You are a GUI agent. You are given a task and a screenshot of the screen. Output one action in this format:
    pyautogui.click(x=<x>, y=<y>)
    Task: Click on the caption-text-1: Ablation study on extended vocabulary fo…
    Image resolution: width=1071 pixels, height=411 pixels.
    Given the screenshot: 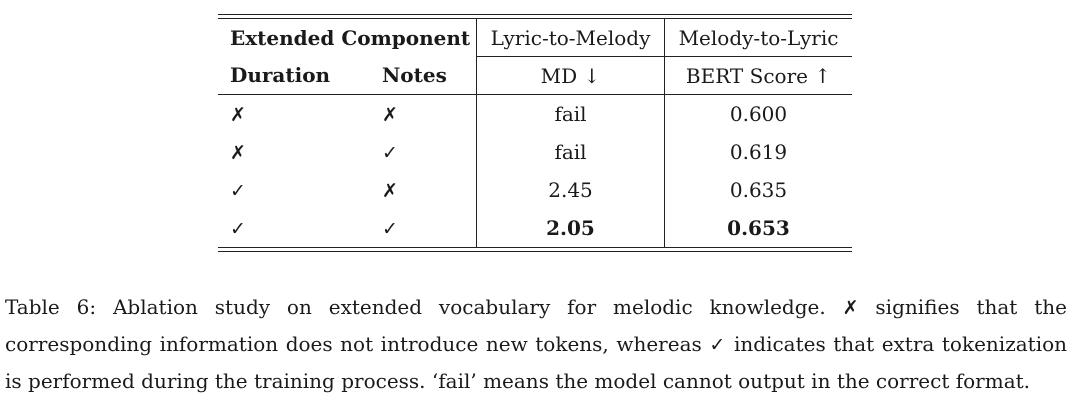 What is the action you would take?
    pyautogui.click(x=469, y=307)
    